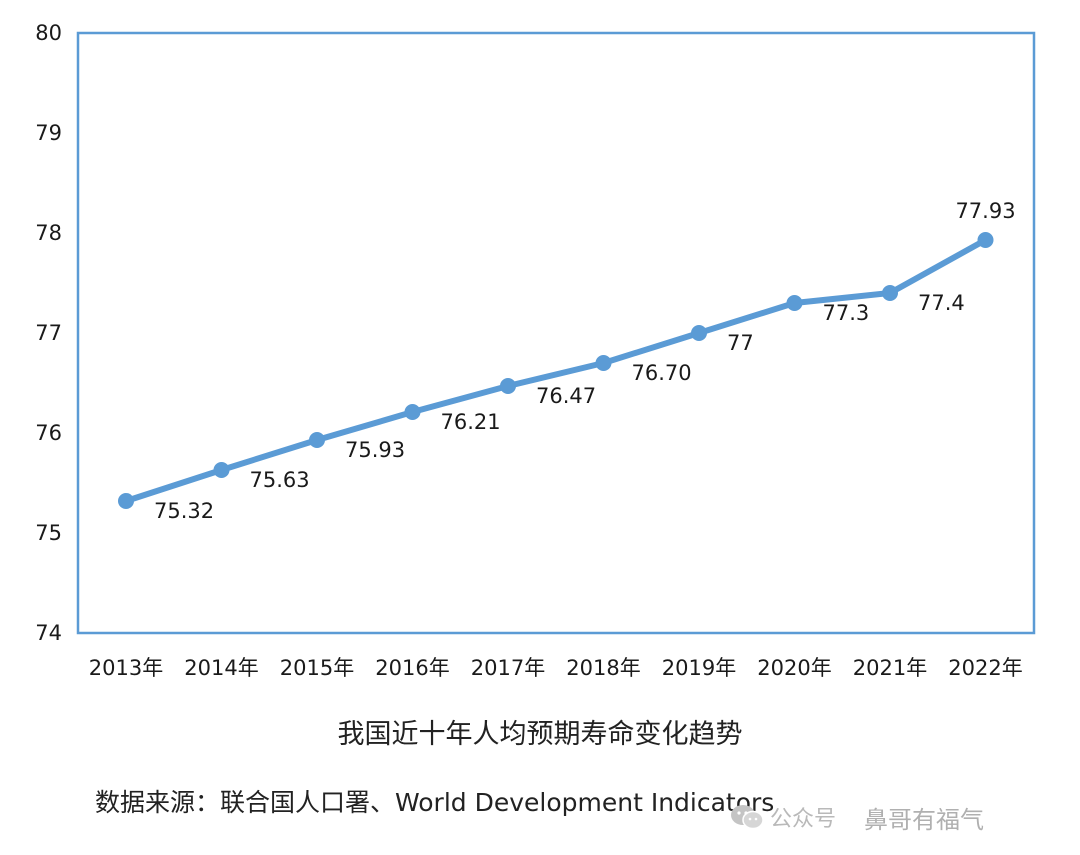 This screenshot has height=855, width=1080. I want to click on data-label: 75.32, so click(184, 511).